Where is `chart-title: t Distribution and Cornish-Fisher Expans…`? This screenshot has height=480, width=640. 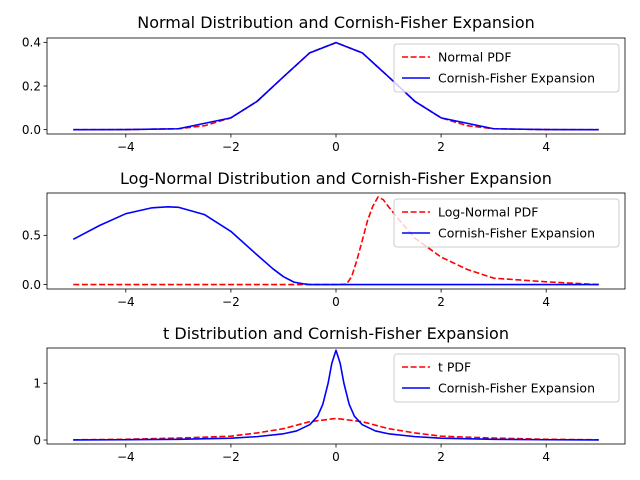 chart-title: t Distribution and Cornish-Fisher Expans… is located at coordinates (336, 333).